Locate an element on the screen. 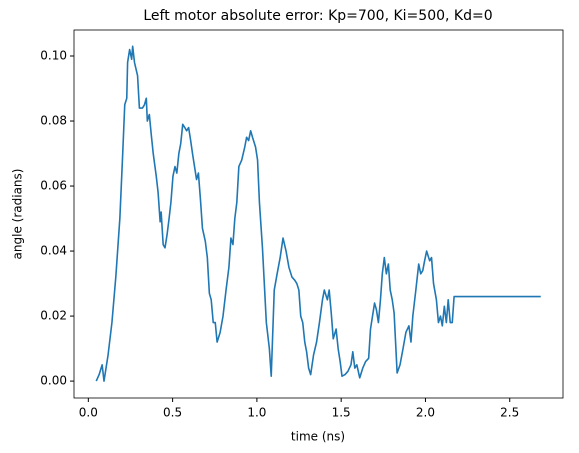 The width and height of the screenshot is (579, 453). x-tick-label: 0.5 is located at coordinates (172, 413).